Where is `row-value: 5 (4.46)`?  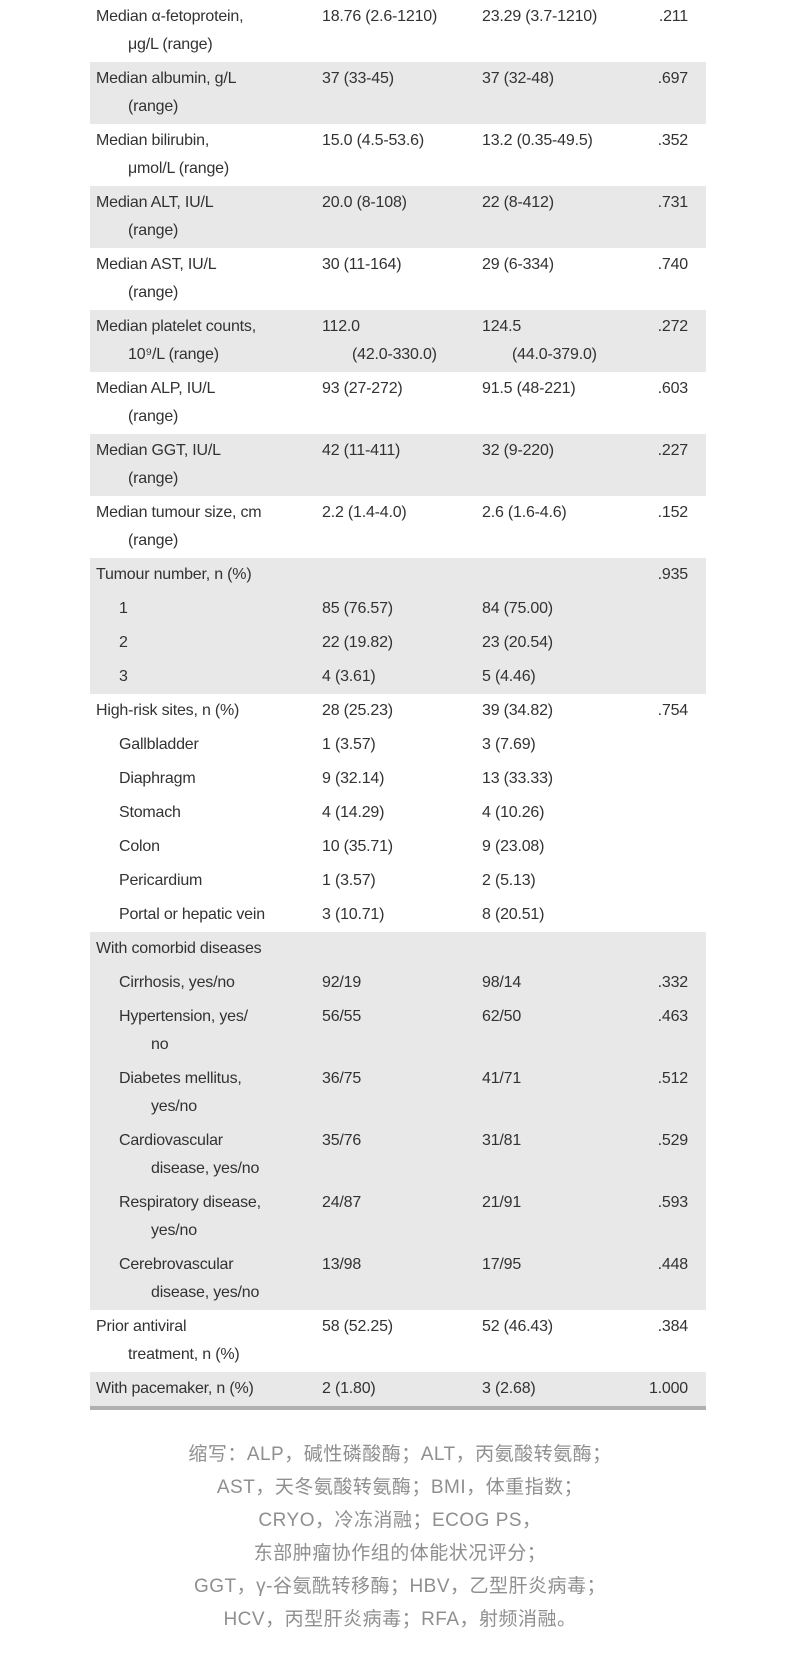
row-value: 5 (4.46) is located at coordinates (544, 677).